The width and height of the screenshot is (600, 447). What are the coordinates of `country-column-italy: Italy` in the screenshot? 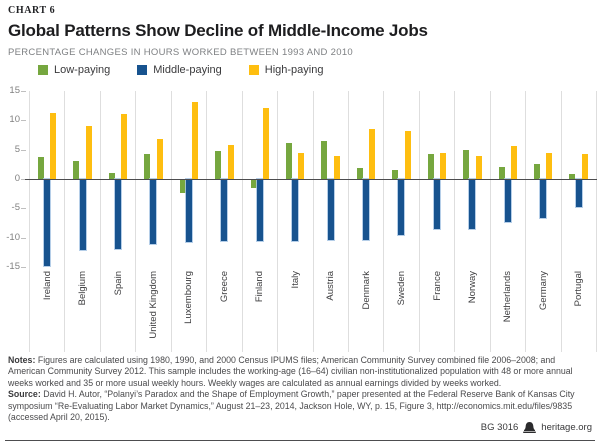 It's located at (296, 221).